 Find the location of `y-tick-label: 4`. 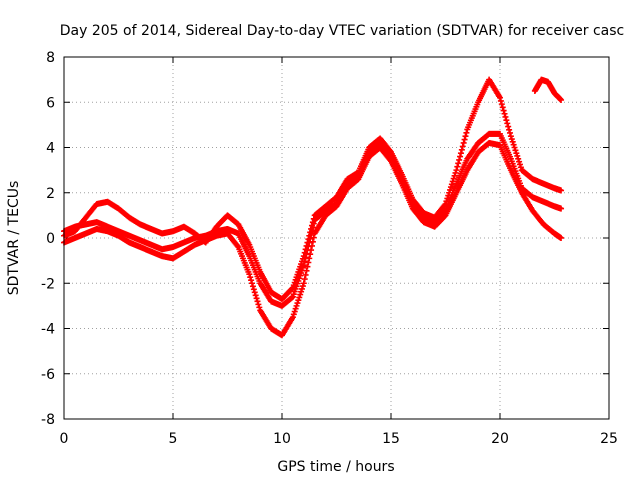

y-tick-label: 4 is located at coordinates (50, 149).